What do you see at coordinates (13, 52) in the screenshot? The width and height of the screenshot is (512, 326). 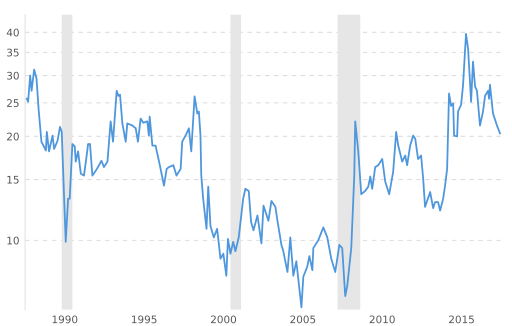 I see `y-tick-label: 35` at bounding box center [13, 52].